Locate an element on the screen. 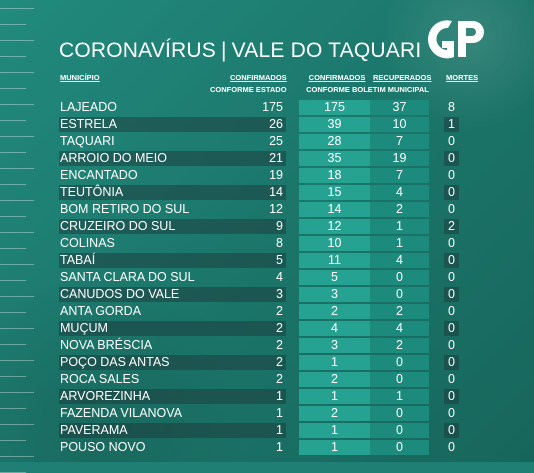  confirmados-estado-cell: 12 is located at coordinates (276, 209).